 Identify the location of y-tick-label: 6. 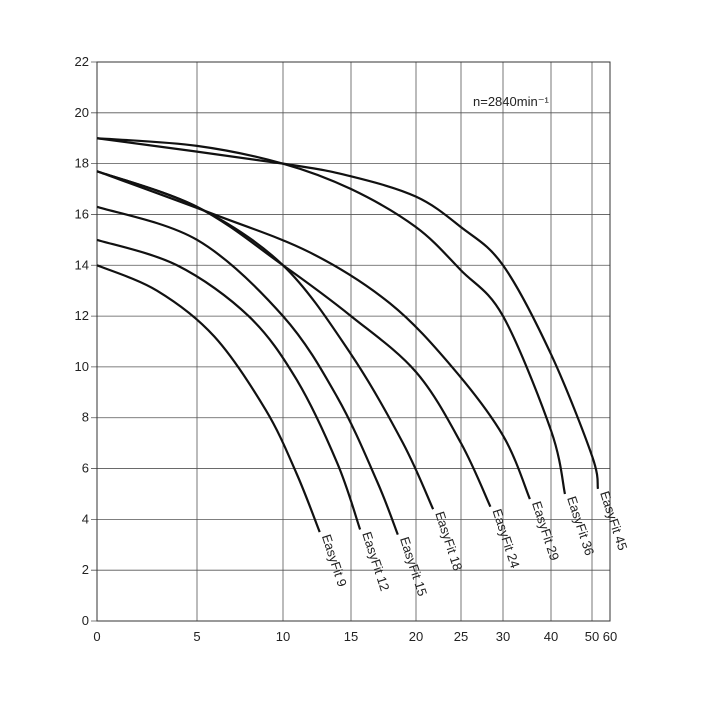
(85, 468).